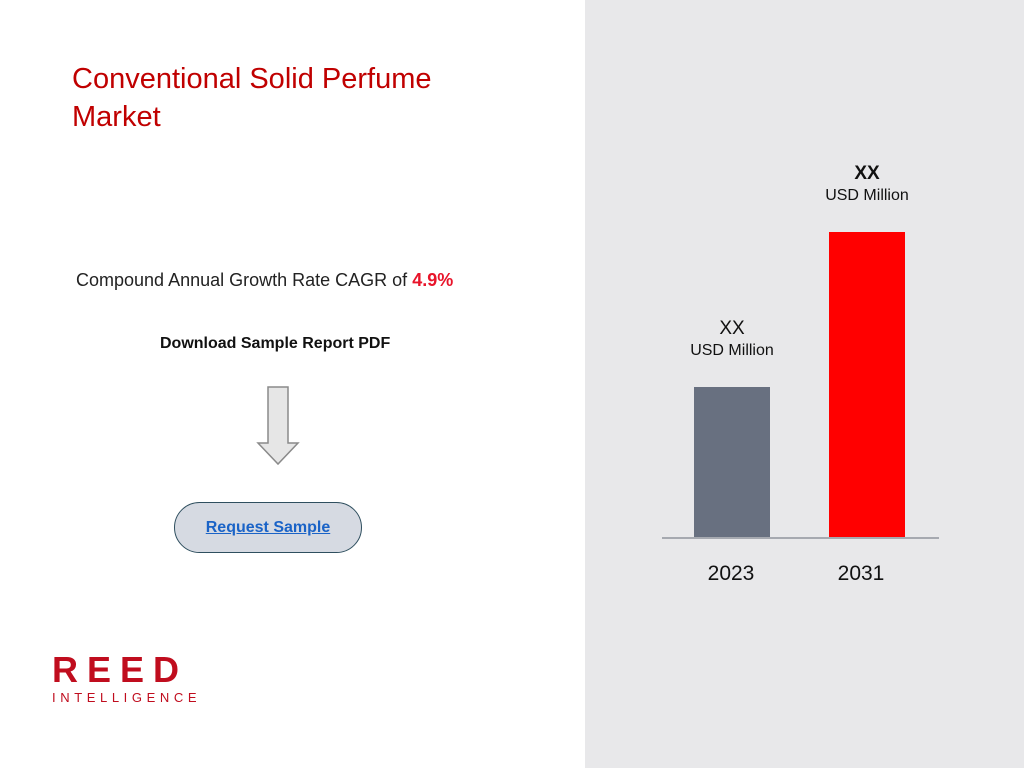 Image resolution: width=1024 pixels, height=768 pixels. What do you see at coordinates (732, 462) in the screenshot?
I see `bar-2023` at bounding box center [732, 462].